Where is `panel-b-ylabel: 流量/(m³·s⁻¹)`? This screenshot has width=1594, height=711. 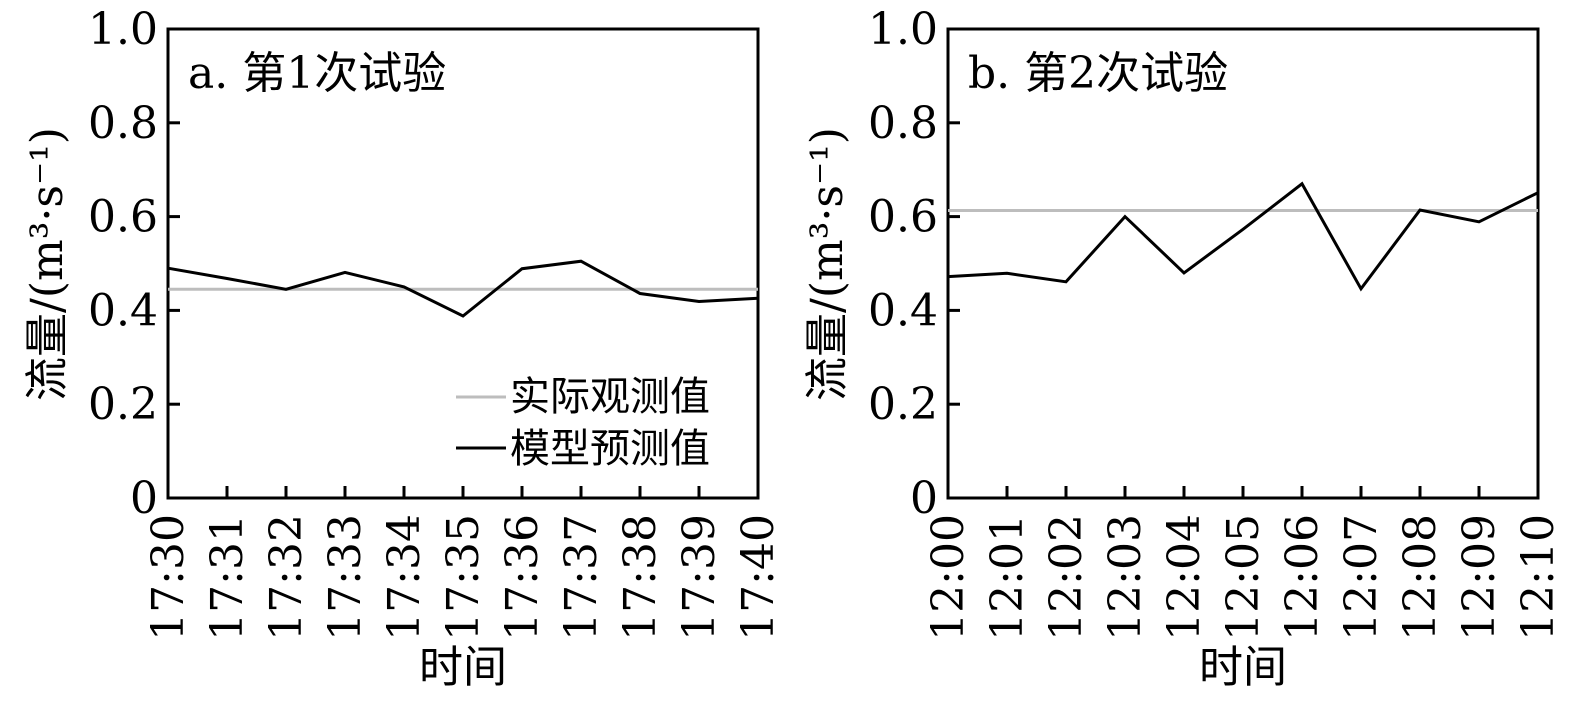
panel-b-ylabel: 流量/(m³·s⁻¹) is located at coordinates (827, 264).